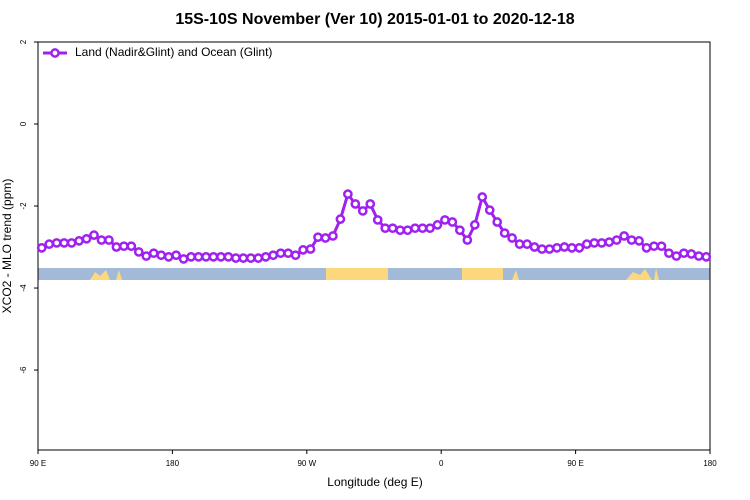  Describe the element at coordinates (23, 41) in the screenshot. I see `y-tick-label: 2` at that location.